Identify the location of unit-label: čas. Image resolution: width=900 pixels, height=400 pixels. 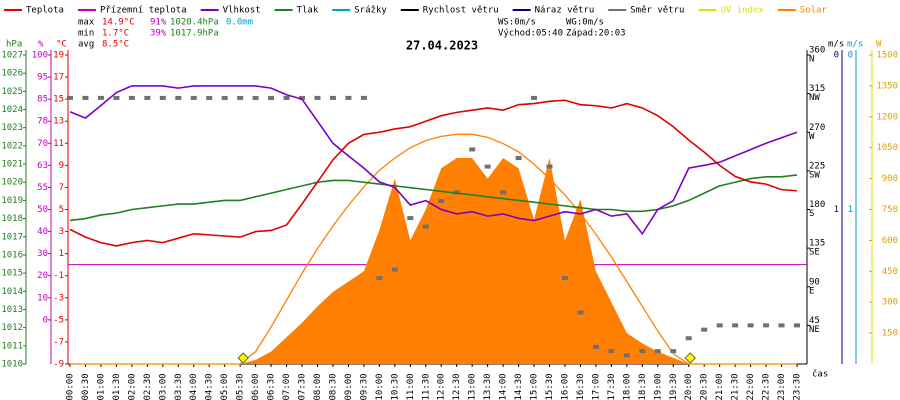
(820, 374).